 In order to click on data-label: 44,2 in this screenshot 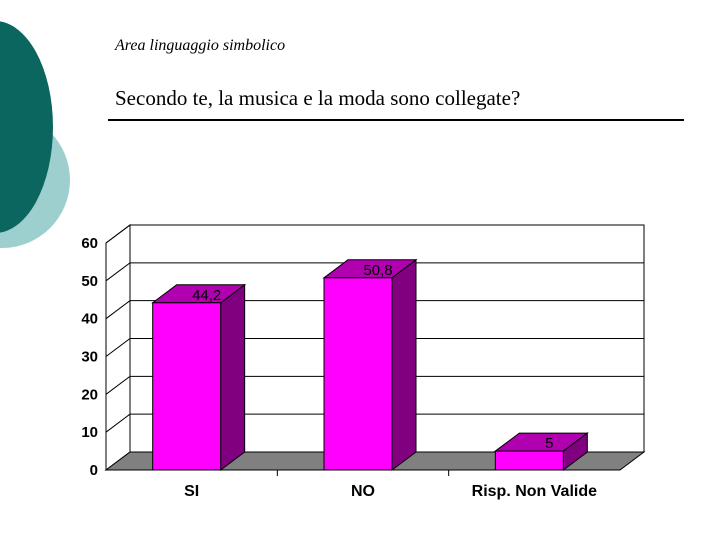, I will do `click(206, 295)`.